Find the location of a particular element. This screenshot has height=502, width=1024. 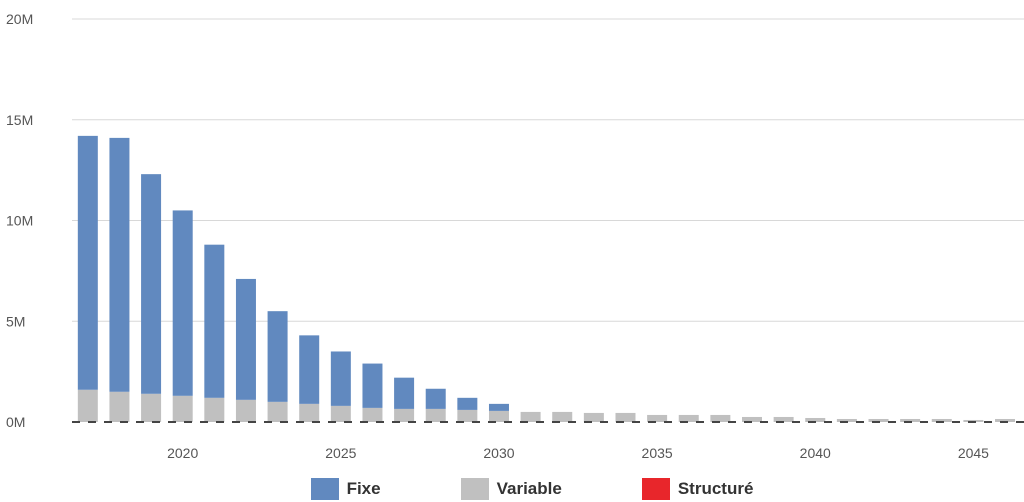

bar-fixe-2023 is located at coordinates (277, 356).